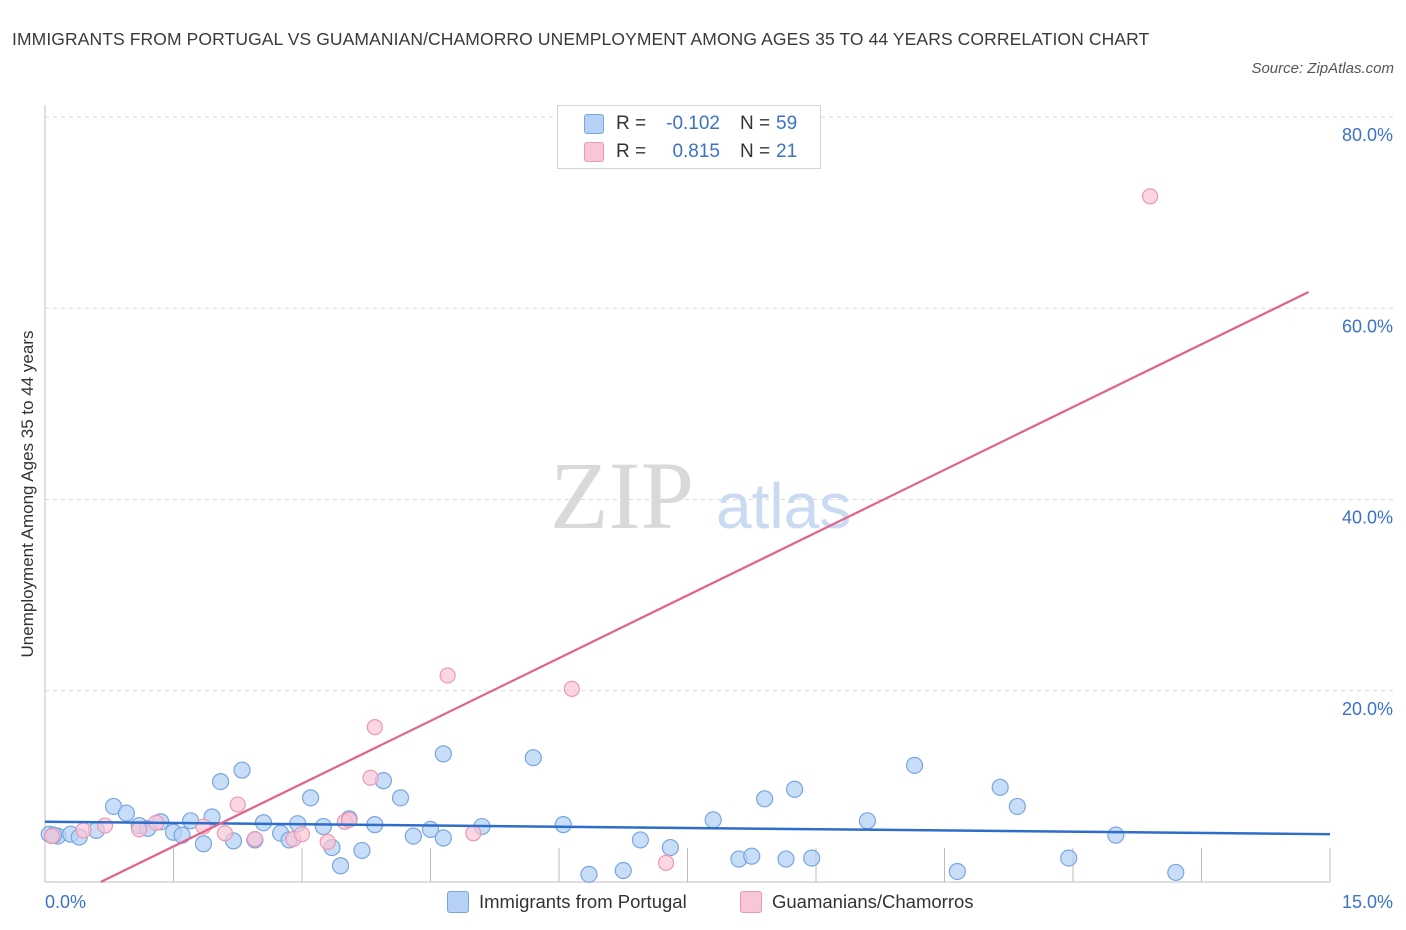 The height and width of the screenshot is (930, 1406). I want to click on x-tick-label: 0.0%, so click(65, 902).